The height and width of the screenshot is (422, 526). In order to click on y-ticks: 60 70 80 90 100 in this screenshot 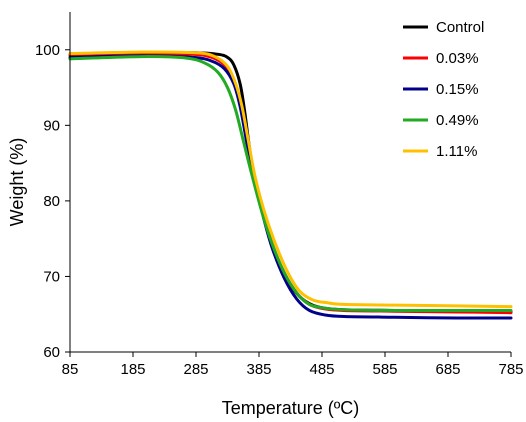, I will do `click(52, 201)`.